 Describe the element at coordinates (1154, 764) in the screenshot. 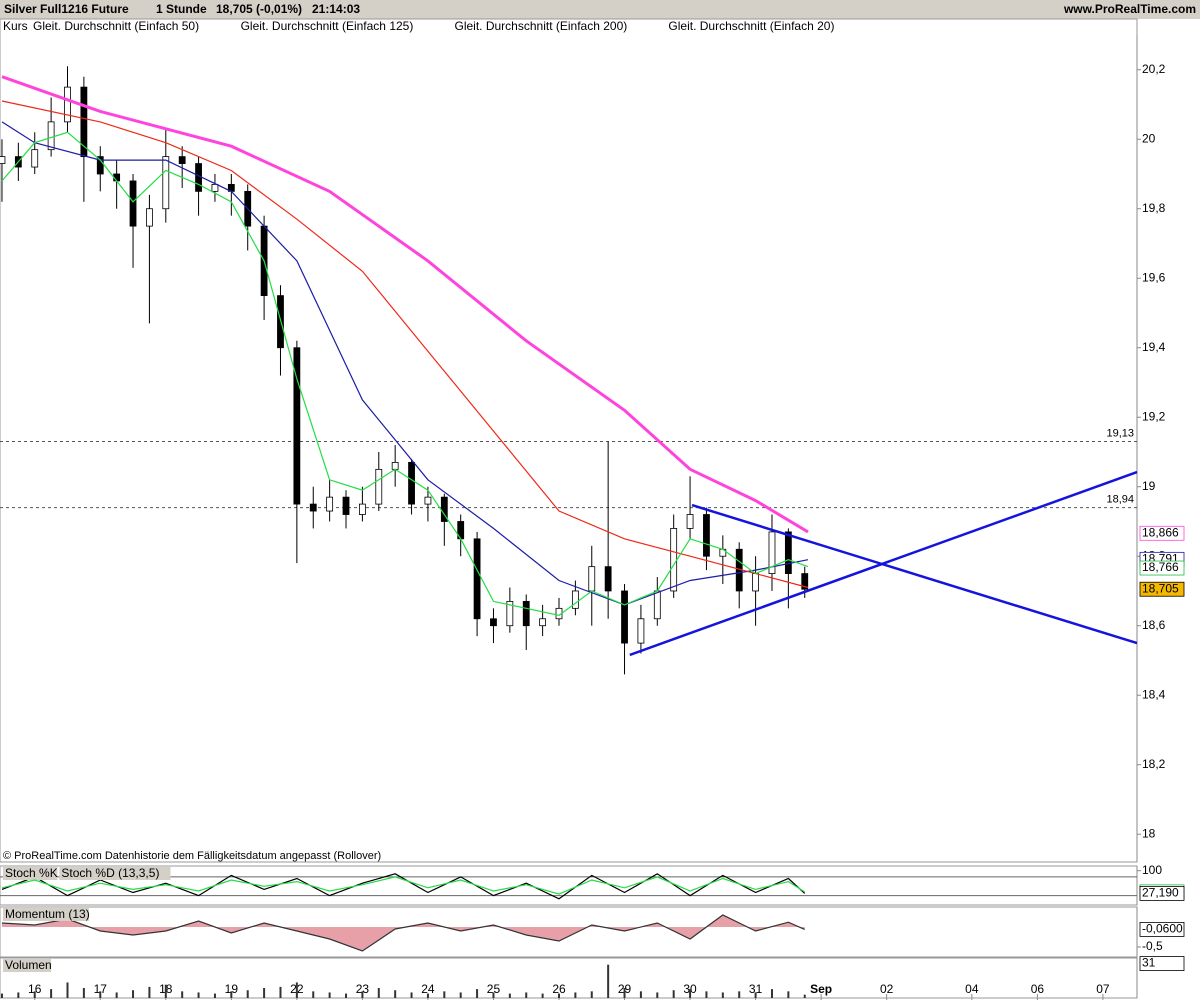

I see `y-tick-label: 18,2` at that location.